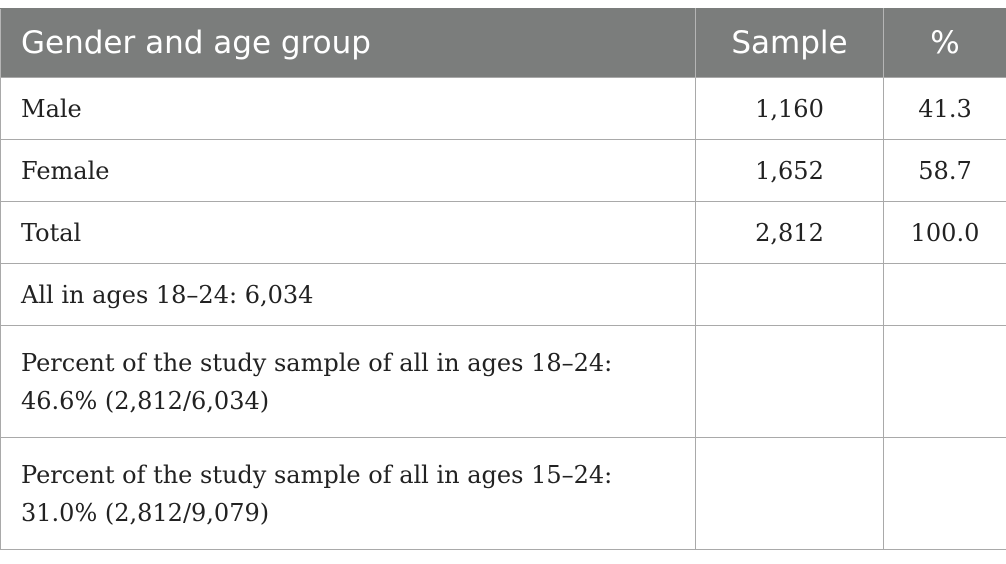 The image size is (1006, 564). I want to click on row-sample: 1,652, so click(789, 170).